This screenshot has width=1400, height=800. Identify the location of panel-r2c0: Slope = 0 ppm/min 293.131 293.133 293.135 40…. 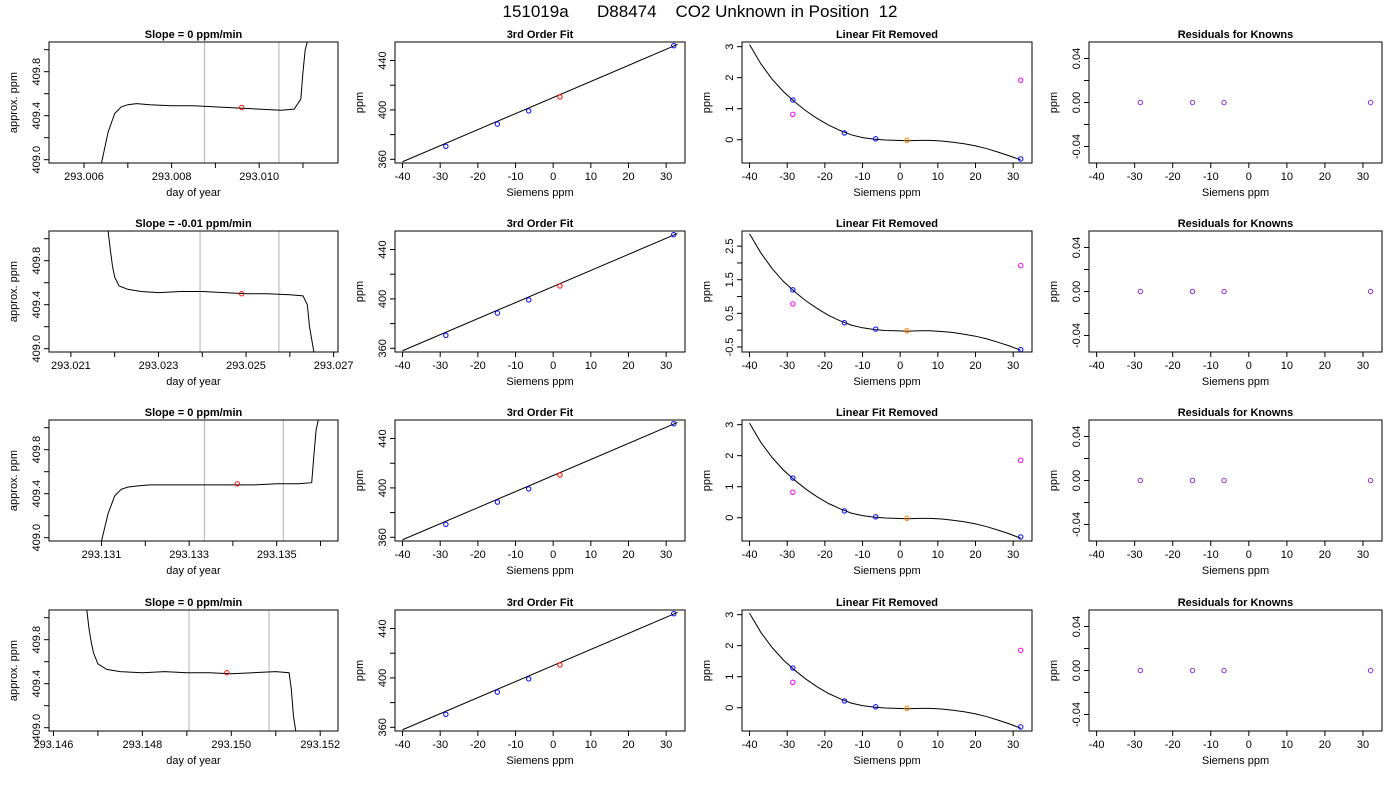
(173, 492).